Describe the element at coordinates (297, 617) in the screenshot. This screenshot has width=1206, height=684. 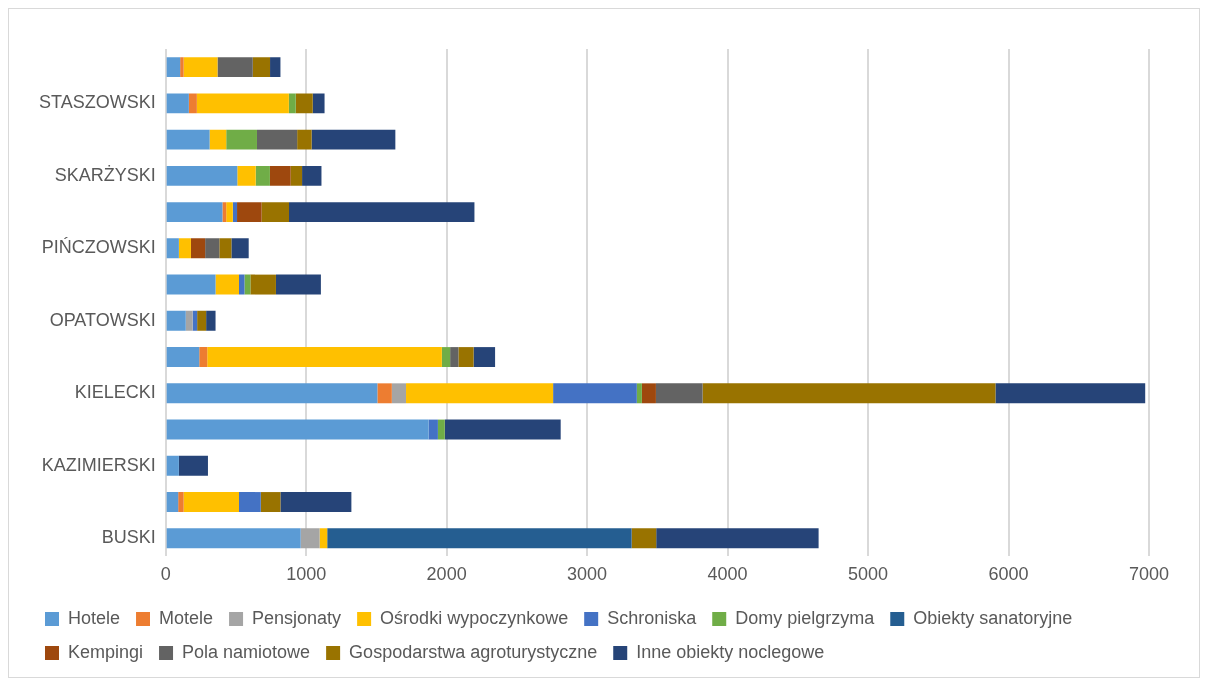
I see `legend-label: Pensjonaty` at that location.